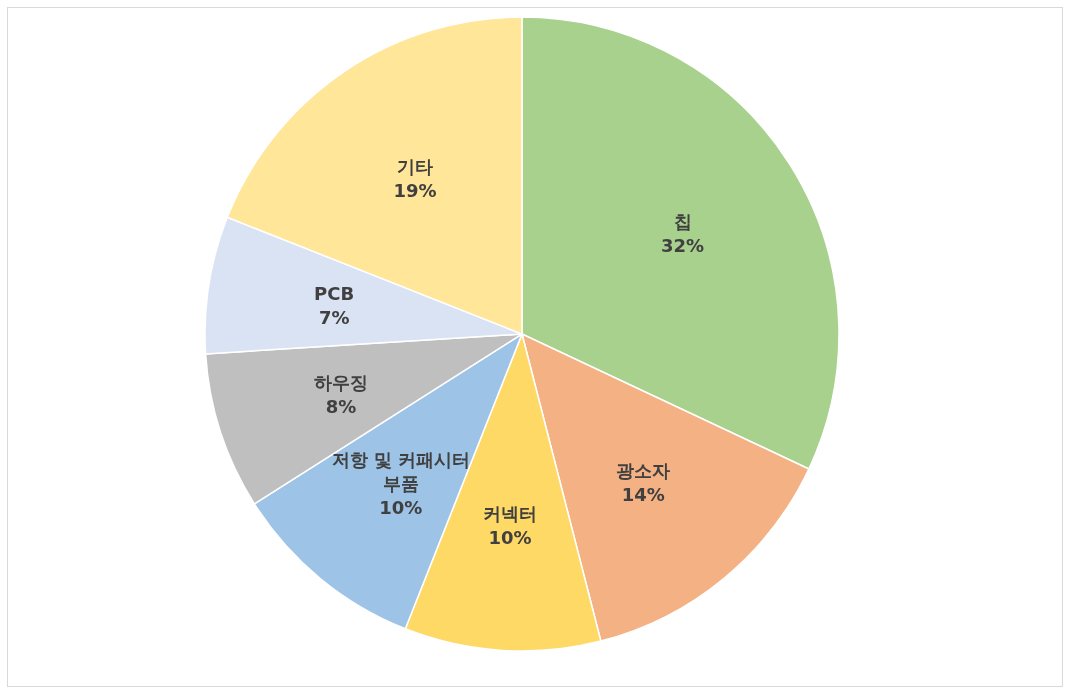 The image size is (1069, 695). What do you see at coordinates (510, 513) in the screenshot?
I see `slice-label: 커넥터` at bounding box center [510, 513].